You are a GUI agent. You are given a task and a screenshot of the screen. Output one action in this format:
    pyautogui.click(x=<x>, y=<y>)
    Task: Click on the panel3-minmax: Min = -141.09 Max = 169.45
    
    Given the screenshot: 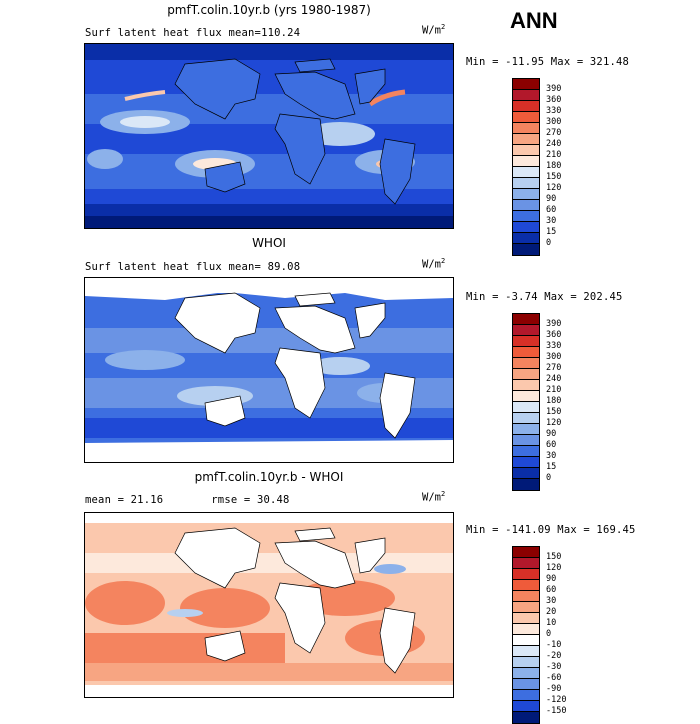 What is the action you would take?
    pyautogui.click(x=551, y=530)
    